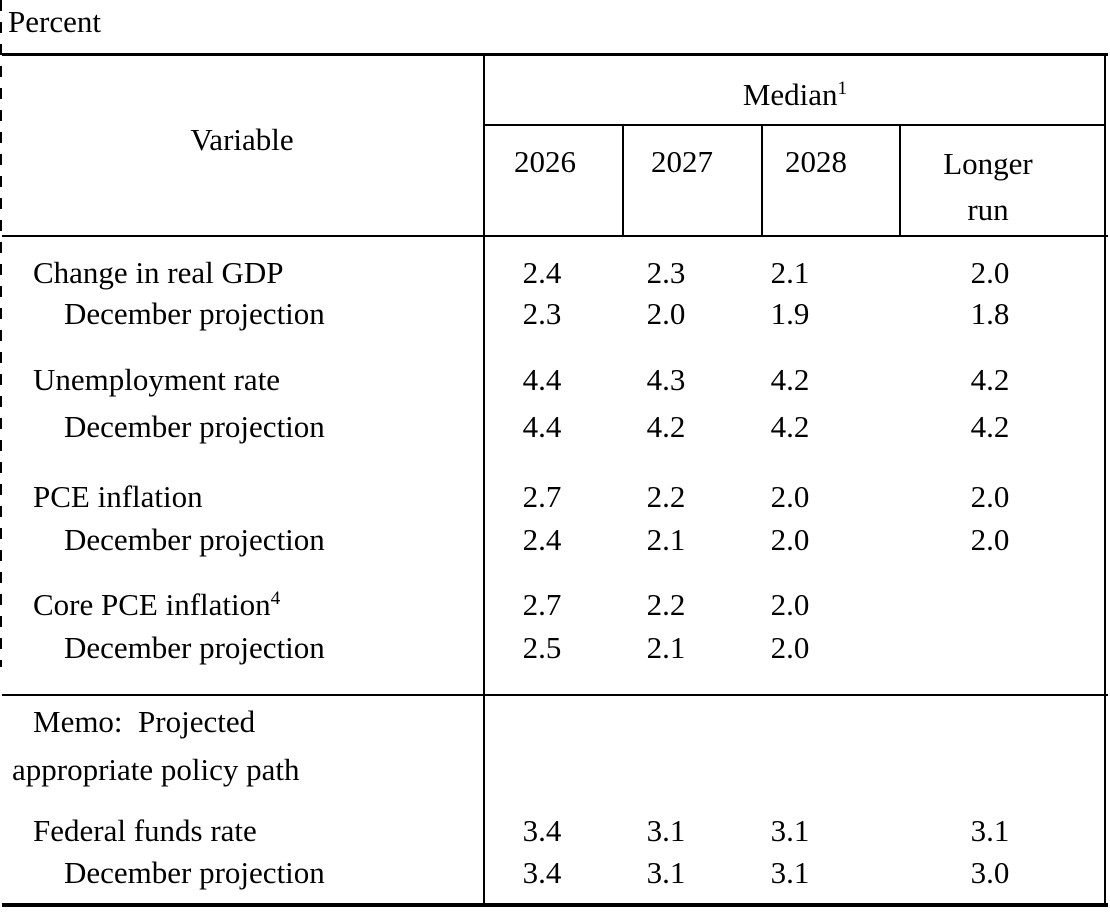 The image size is (1110, 912). I want to click on cell-2028: 1.9, so click(790, 313).